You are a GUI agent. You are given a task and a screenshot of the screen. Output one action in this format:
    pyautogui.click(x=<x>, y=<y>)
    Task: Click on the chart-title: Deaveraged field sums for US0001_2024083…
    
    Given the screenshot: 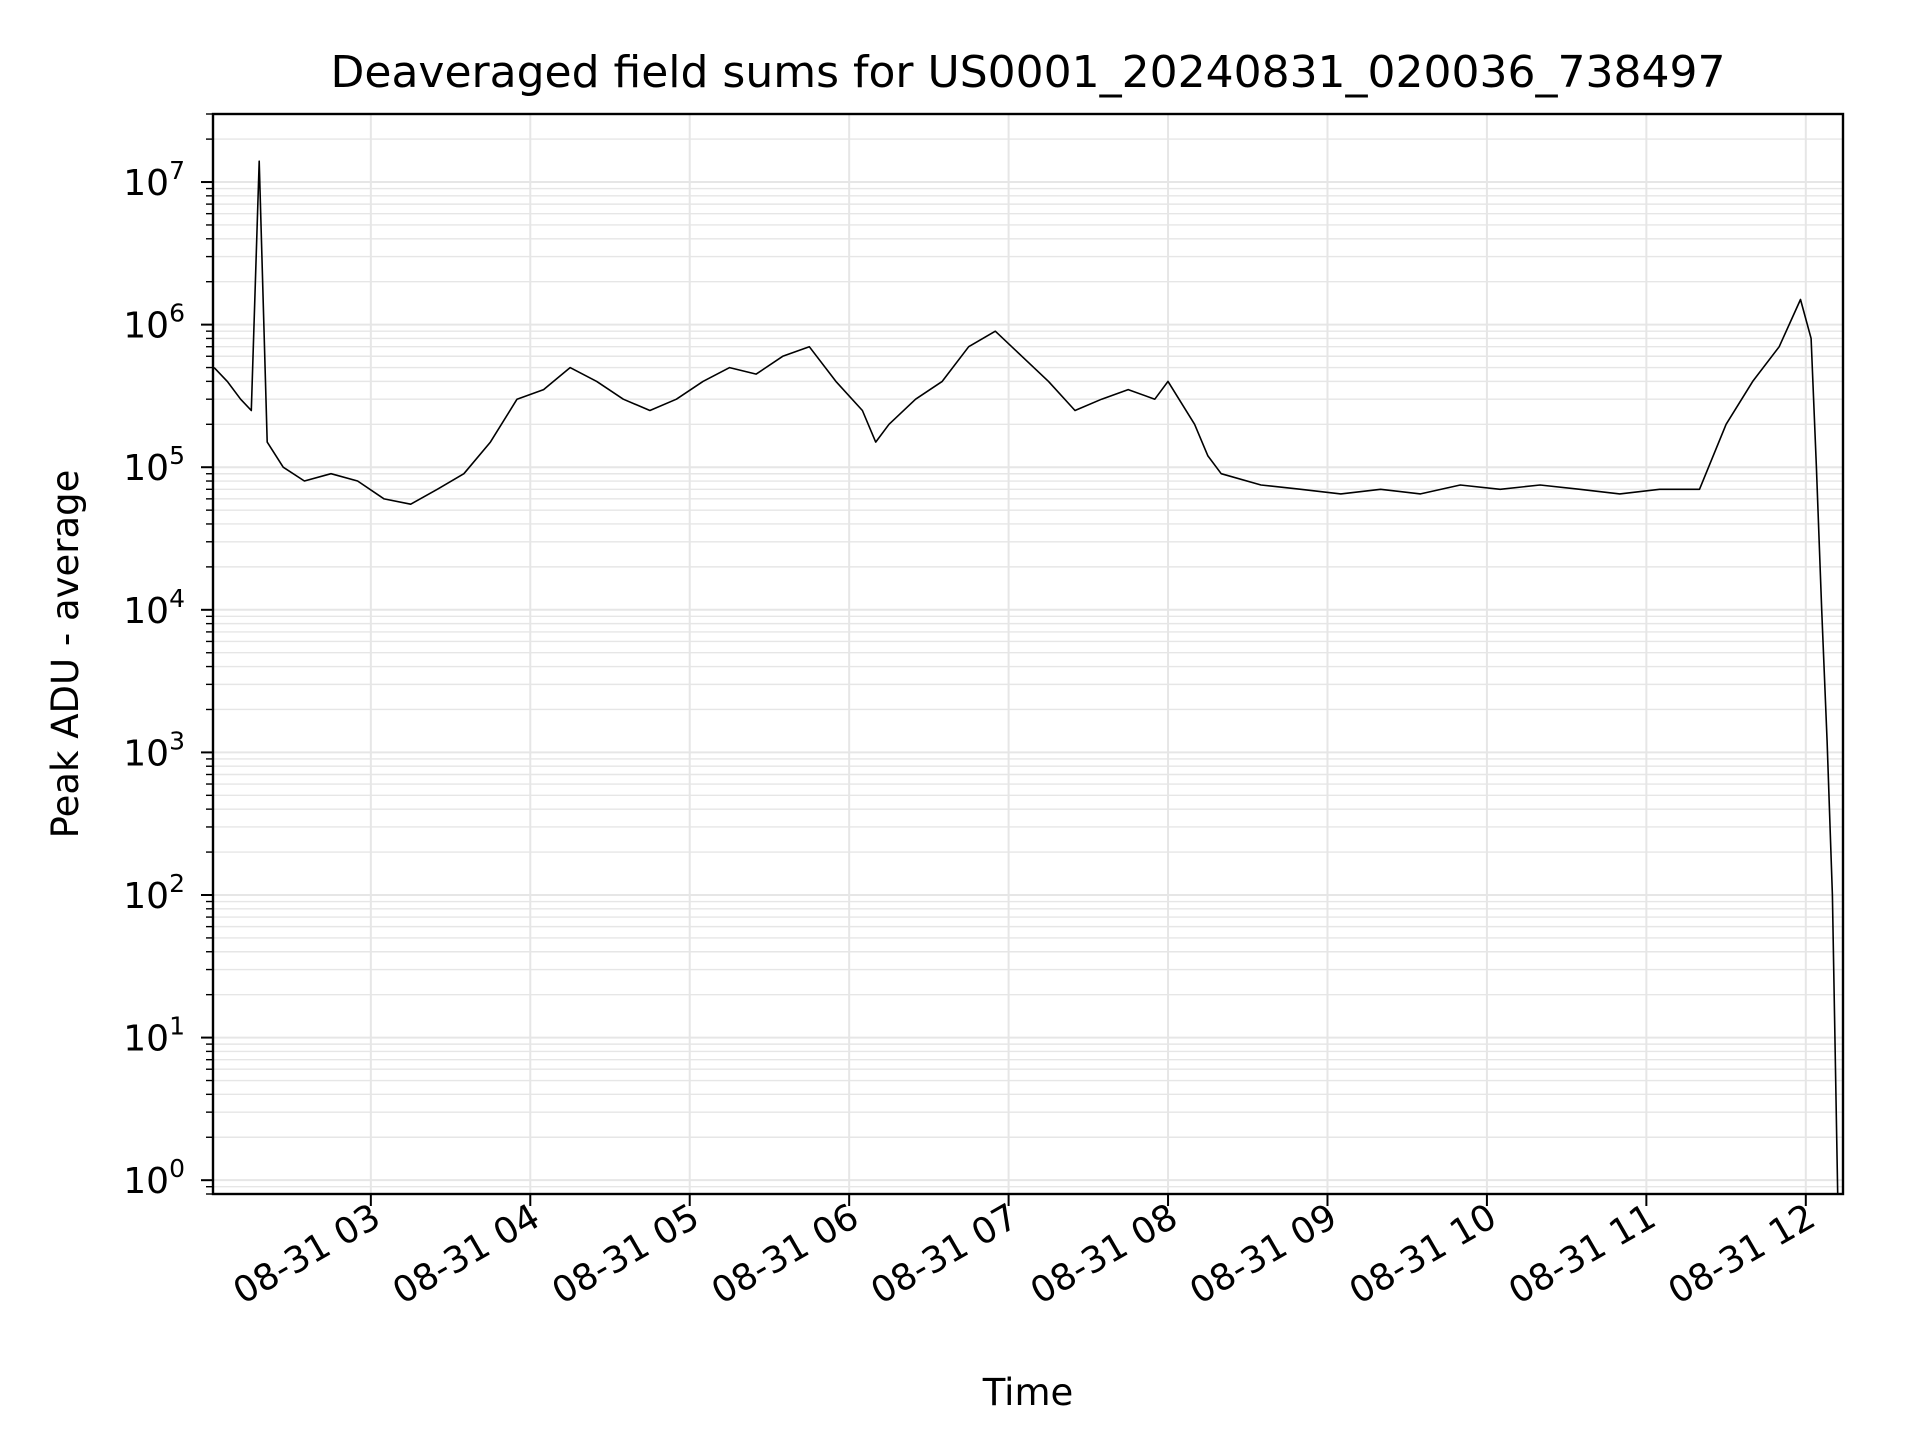 What is the action you would take?
    pyautogui.click(x=1028, y=72)
    